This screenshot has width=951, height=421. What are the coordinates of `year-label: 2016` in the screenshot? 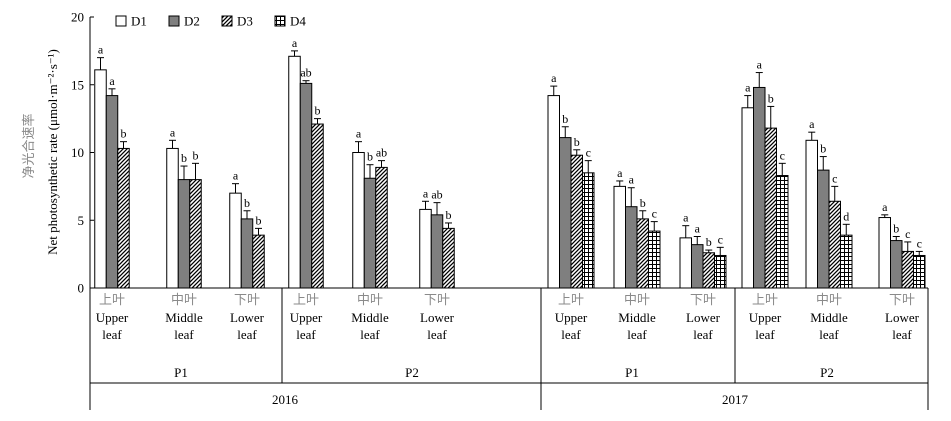 It's located at (285, 399).